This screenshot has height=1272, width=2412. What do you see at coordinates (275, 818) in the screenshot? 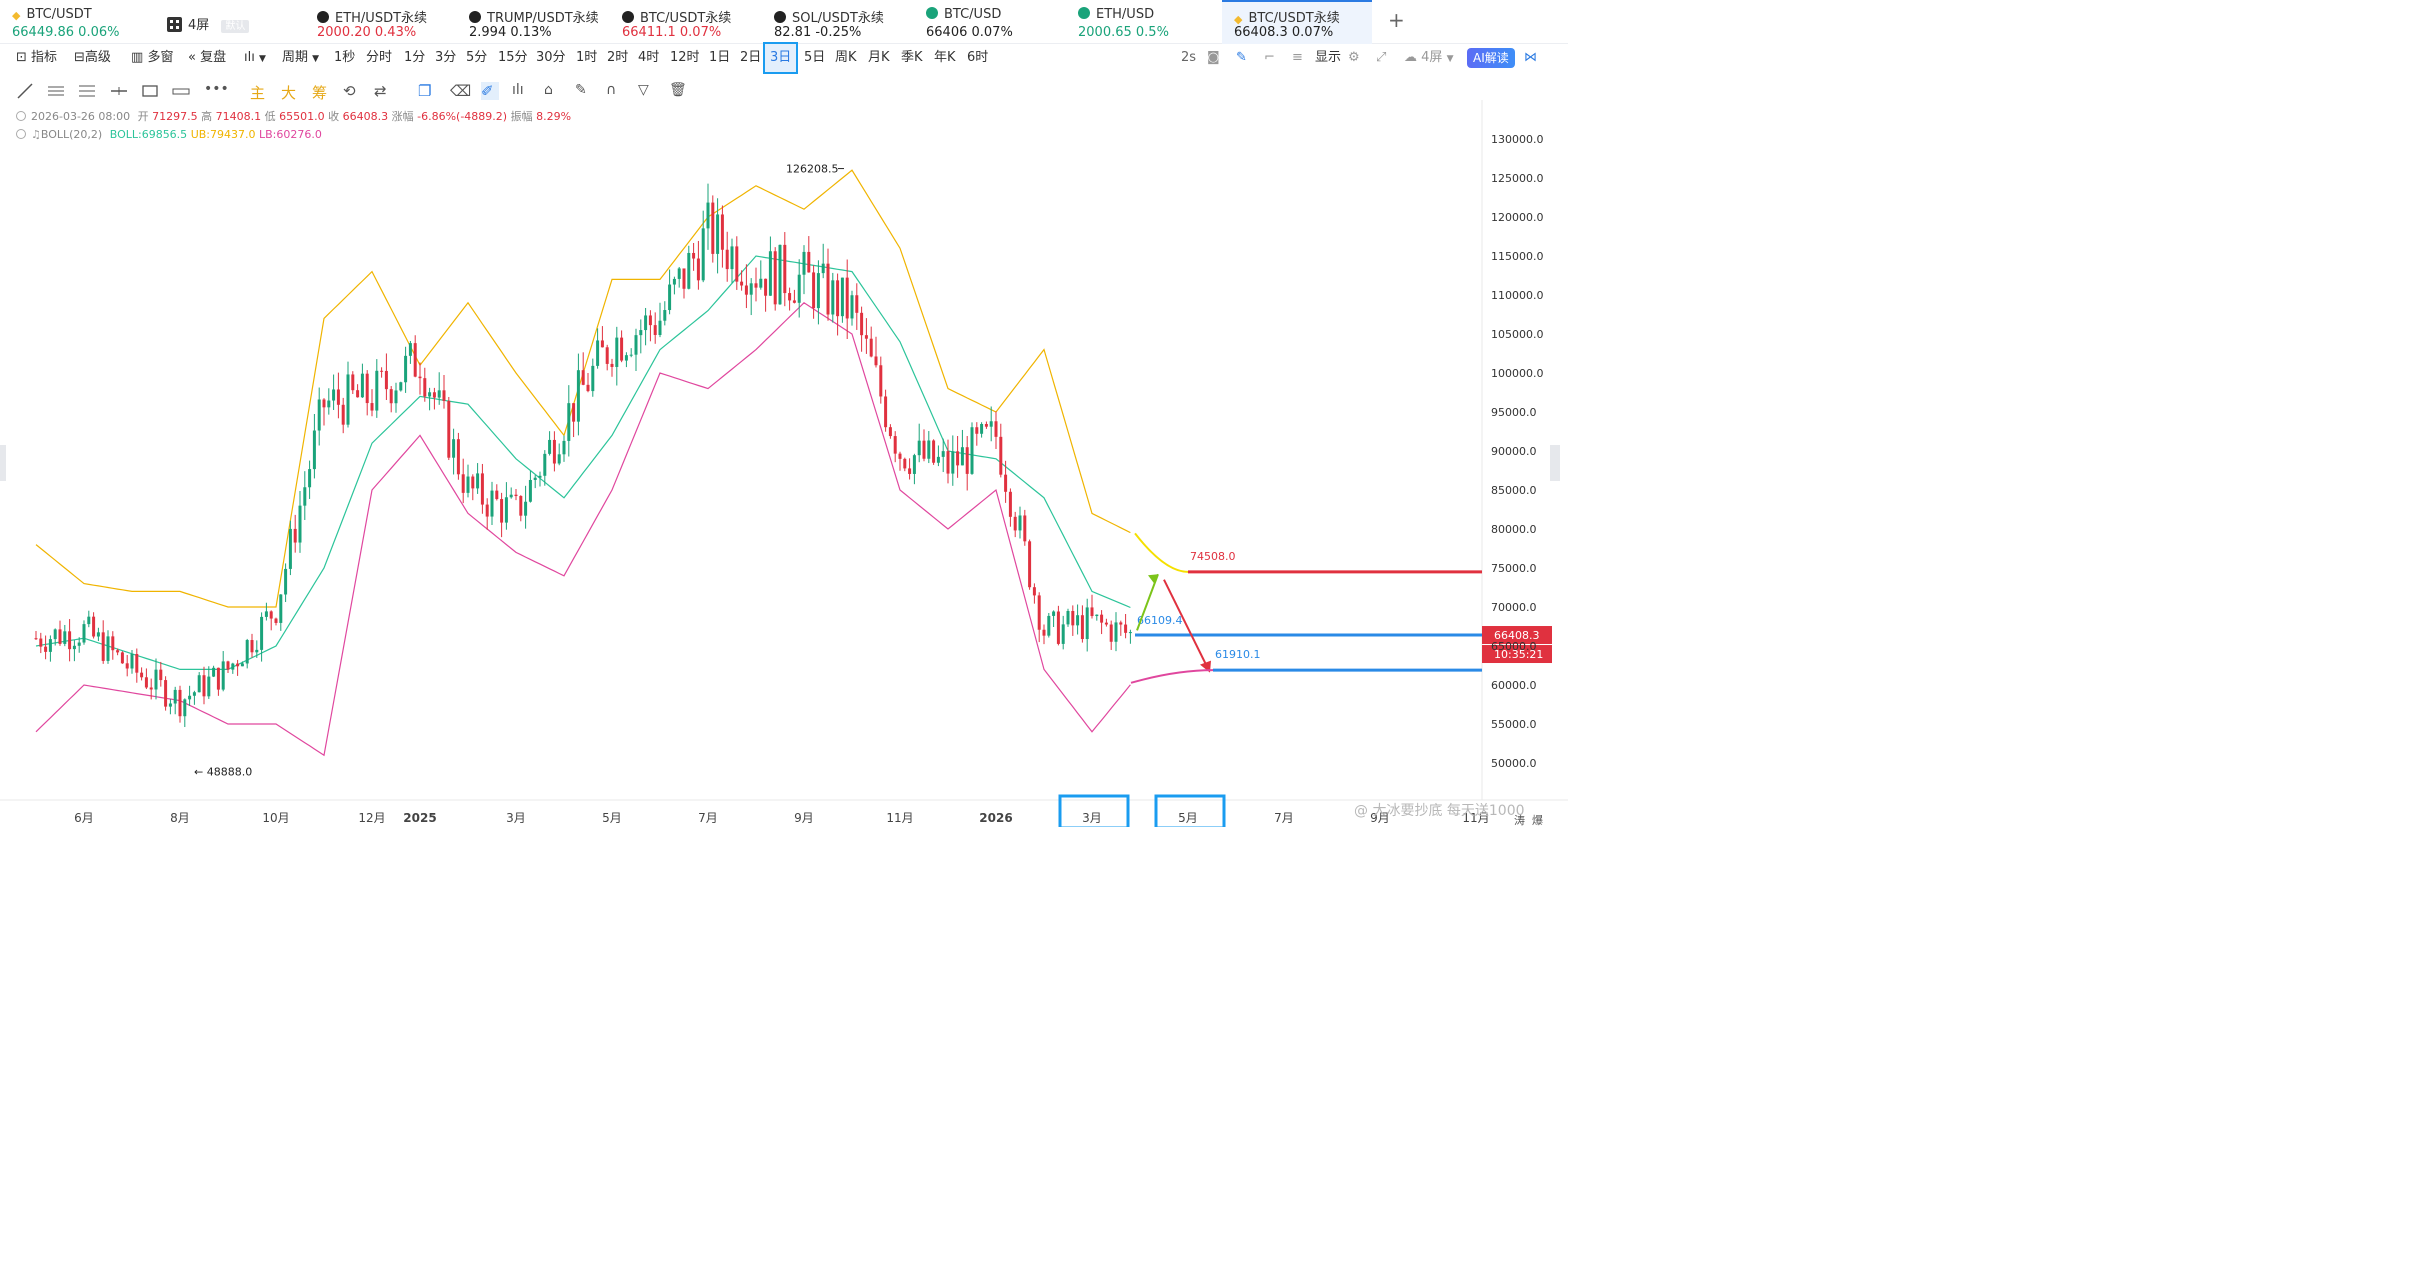
I see `x-tick-label: 10月` at bounding box center [275, 818].